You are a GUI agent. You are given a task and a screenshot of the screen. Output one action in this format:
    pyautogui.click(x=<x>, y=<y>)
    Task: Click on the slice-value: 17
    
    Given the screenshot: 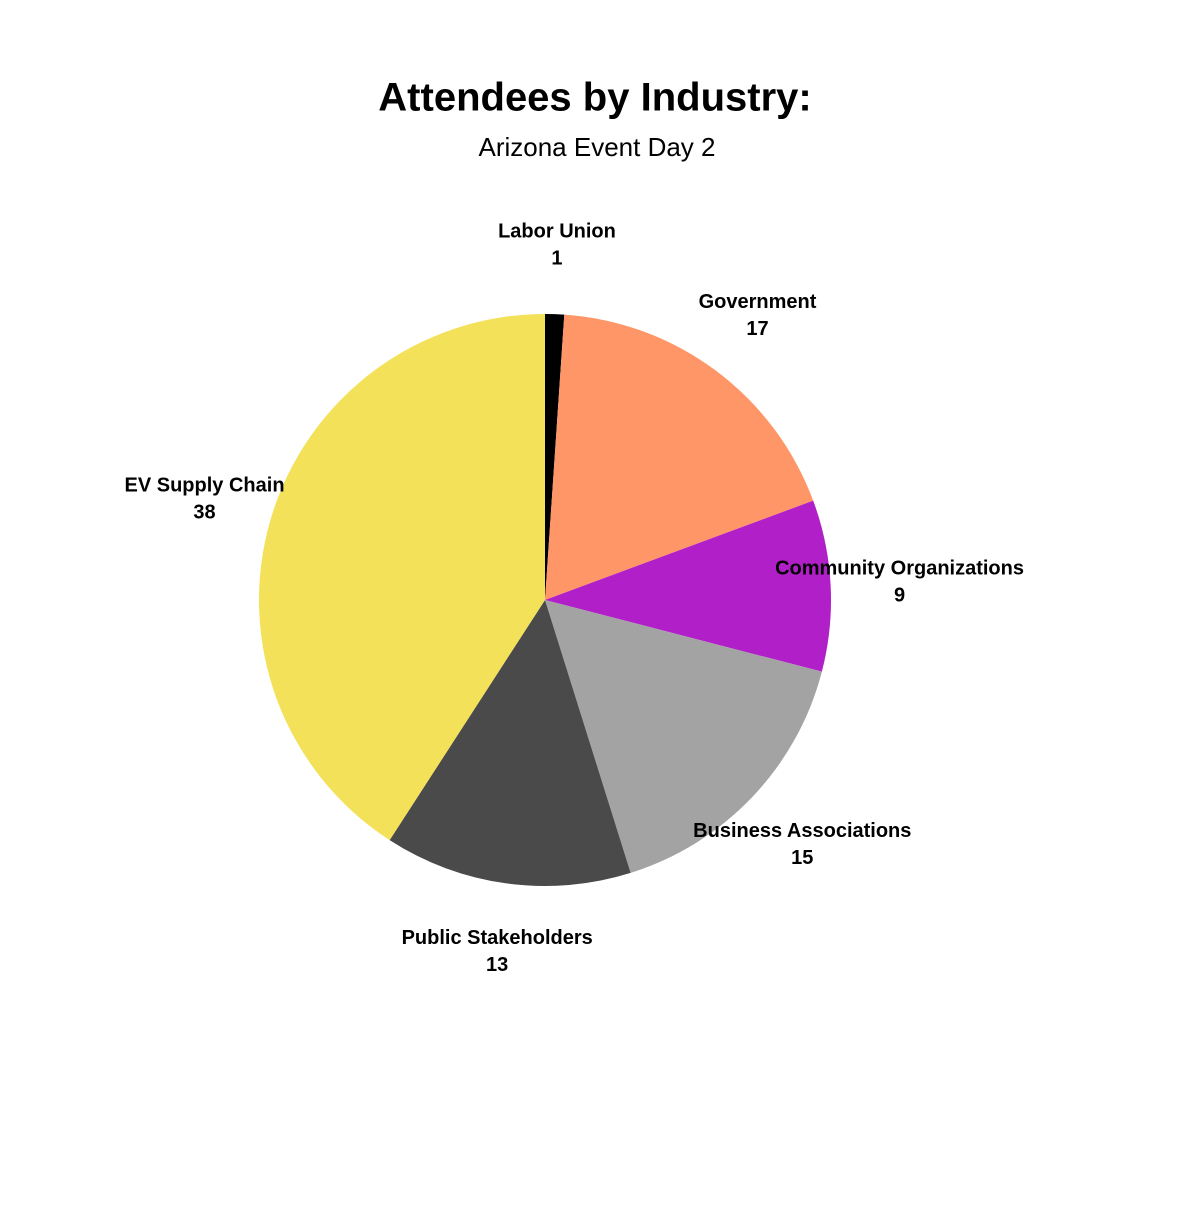 What is the action you would take?
    pyautogui.click(x=757, y=329)
    